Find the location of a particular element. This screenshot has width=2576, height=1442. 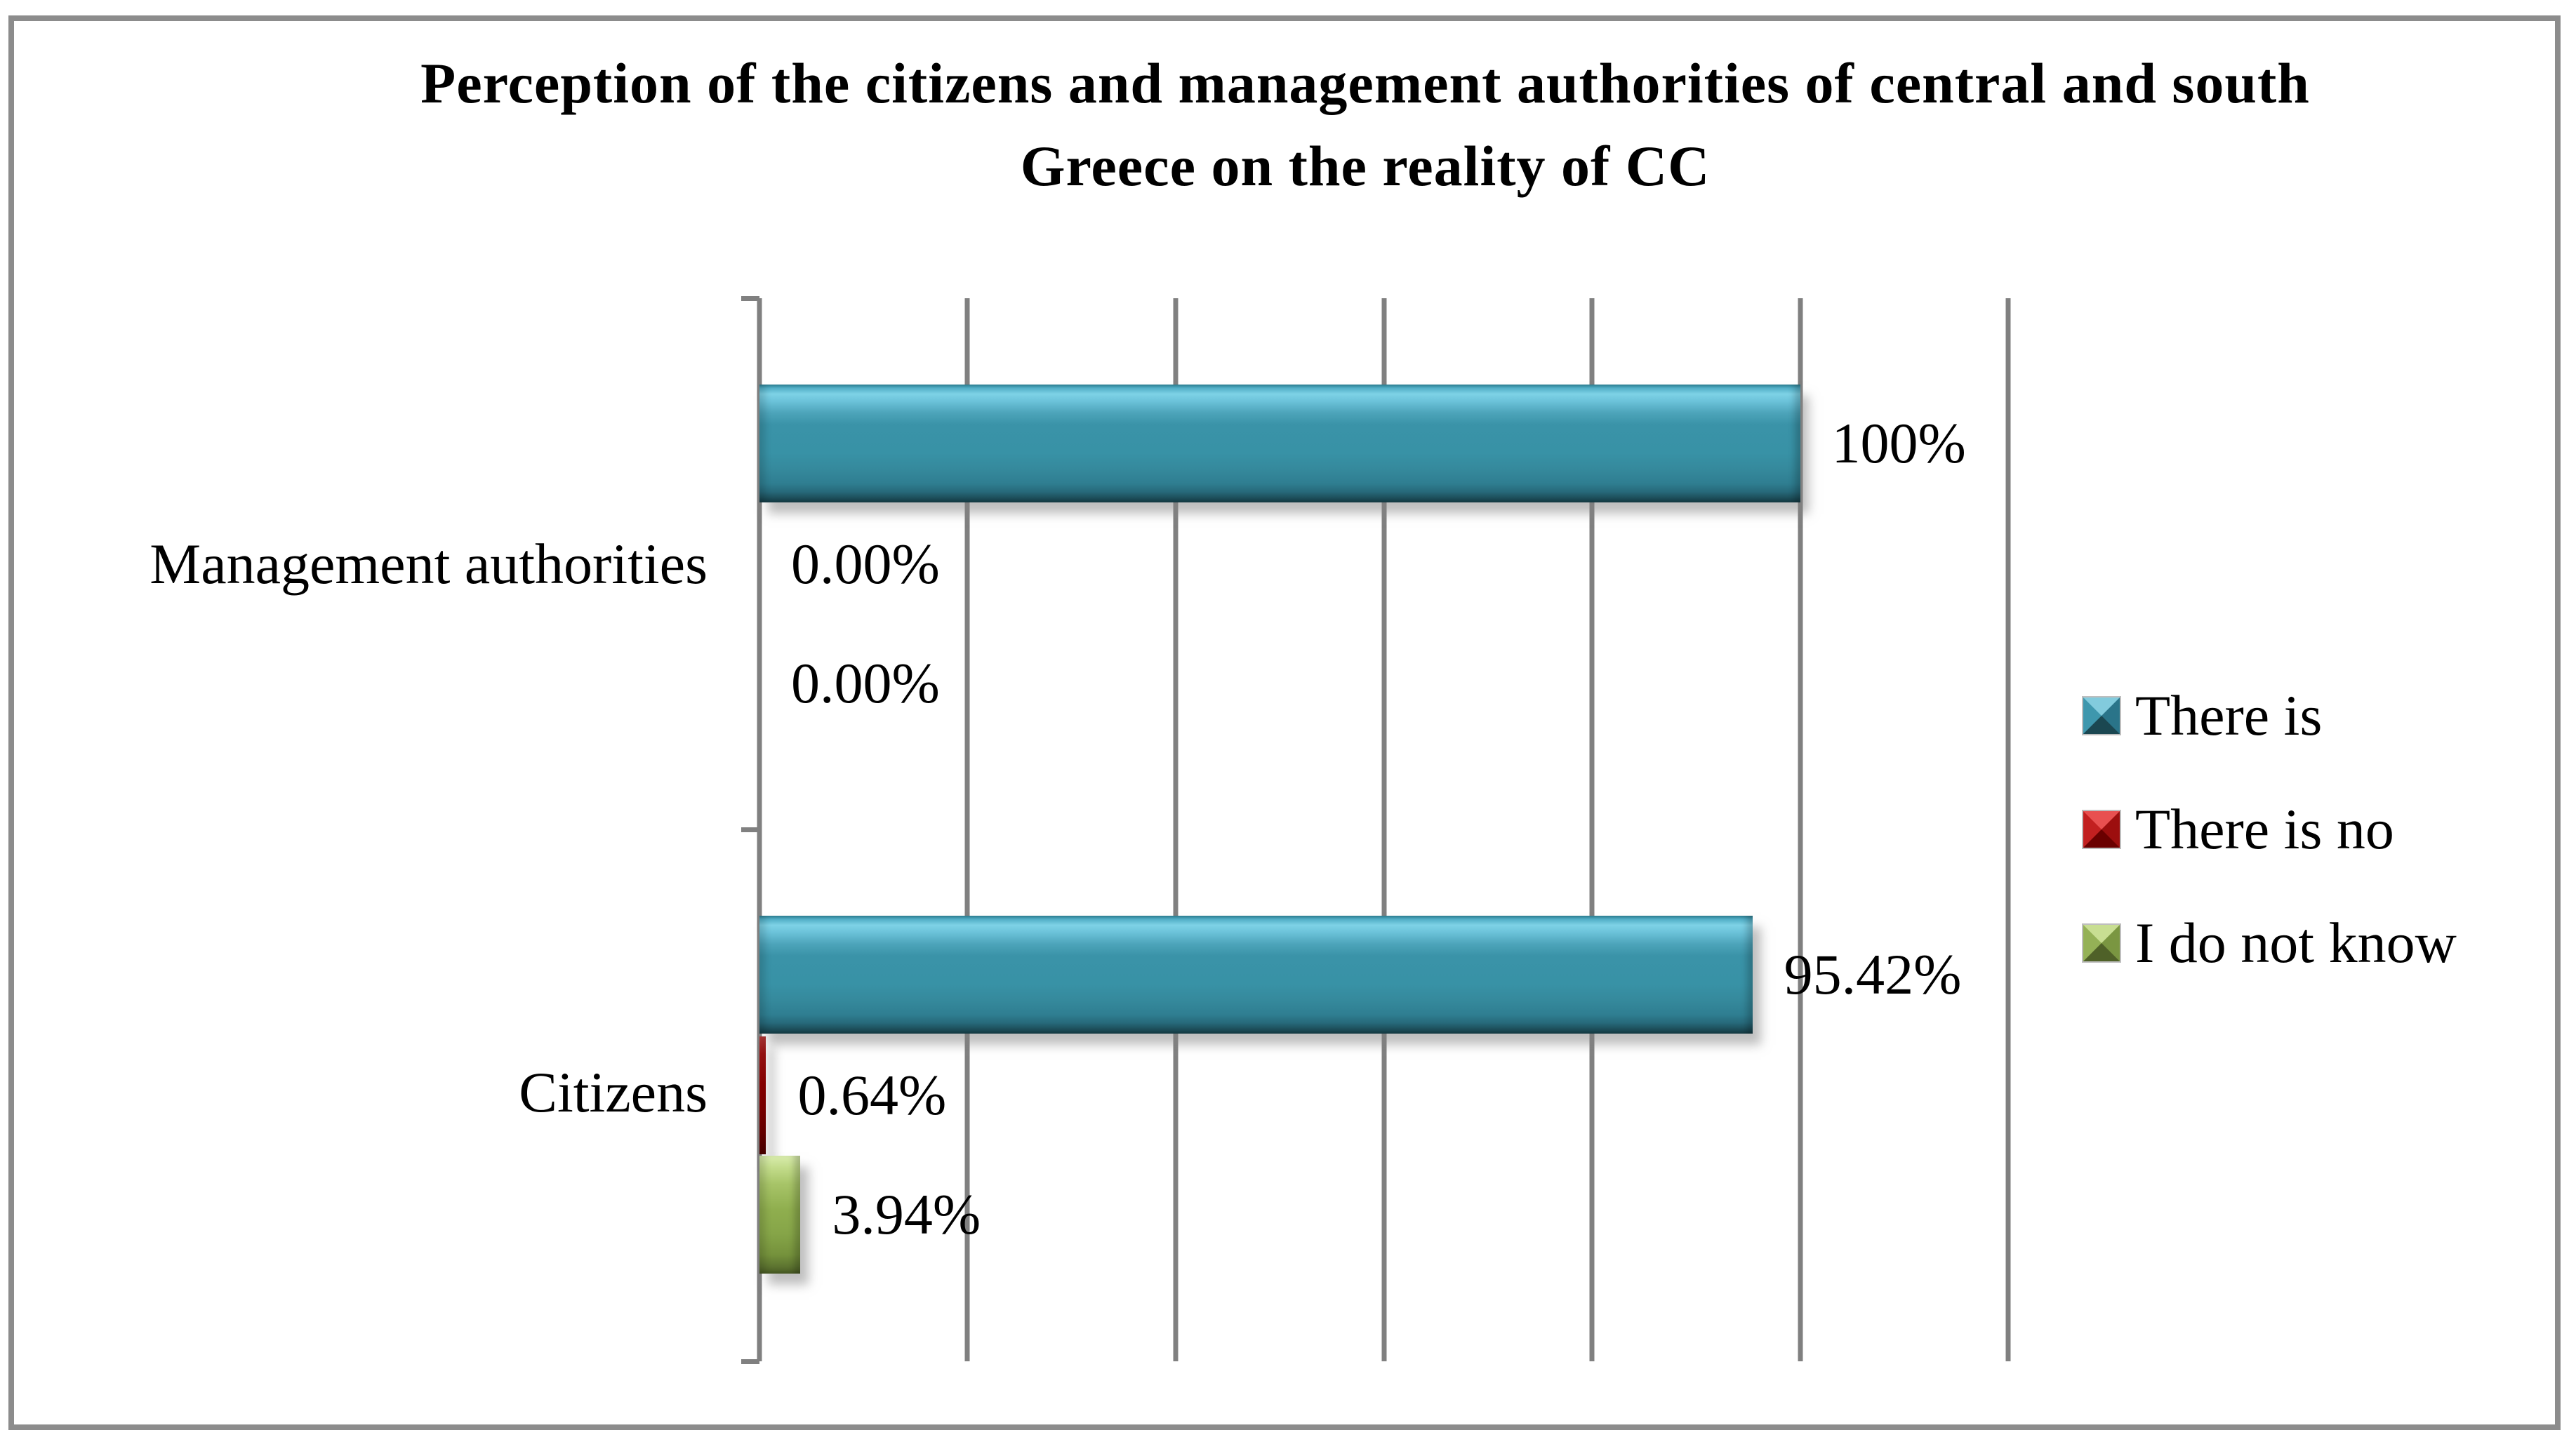

legend-label-there-is: There is is located at coordinates (2229, 715).